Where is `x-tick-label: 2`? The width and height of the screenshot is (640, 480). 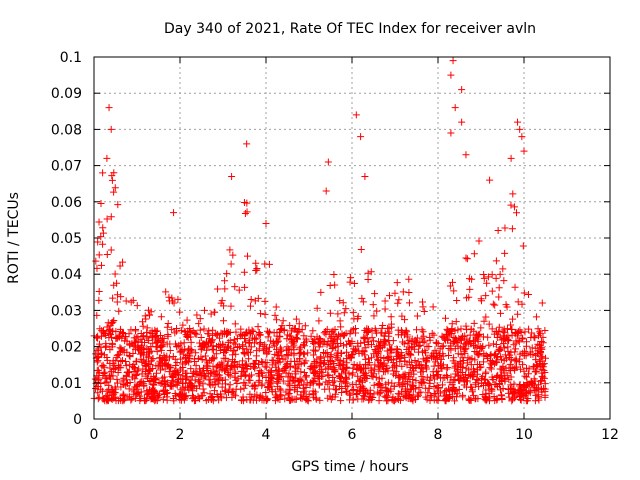
x-tick-label: 2 is located at coordinates (180, 435).